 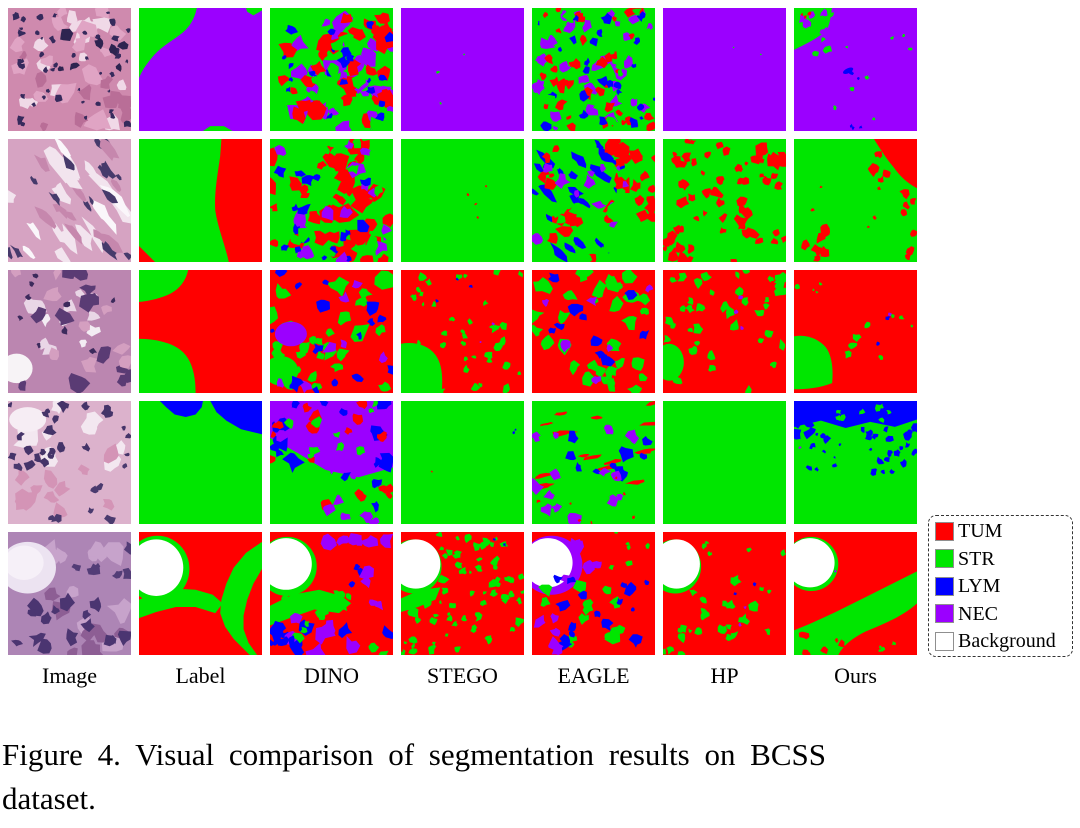 I want to click on cell-row5-image, so click(x=69, y=593).